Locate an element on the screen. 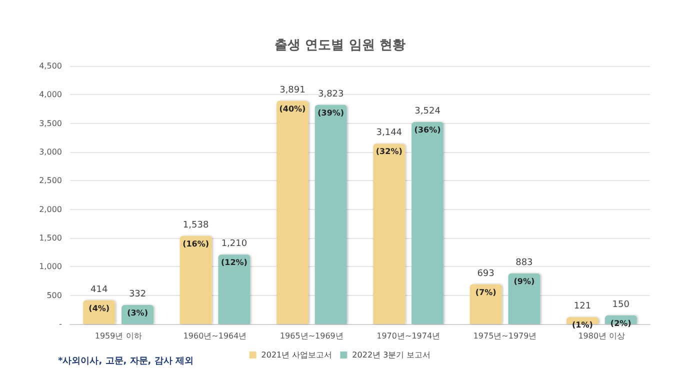 This screenshot has height=376, width=680. y-tick-label: 1,000 is located at coordinates (50, 267).